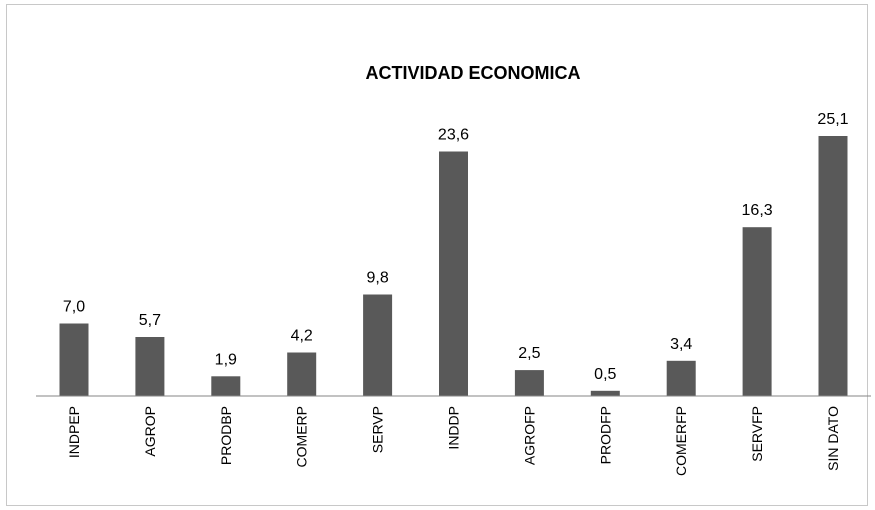 This screenshot has height=510, width=875. I want to click on x-tick-label-comerfp: COMERFP, so click(681, 441).